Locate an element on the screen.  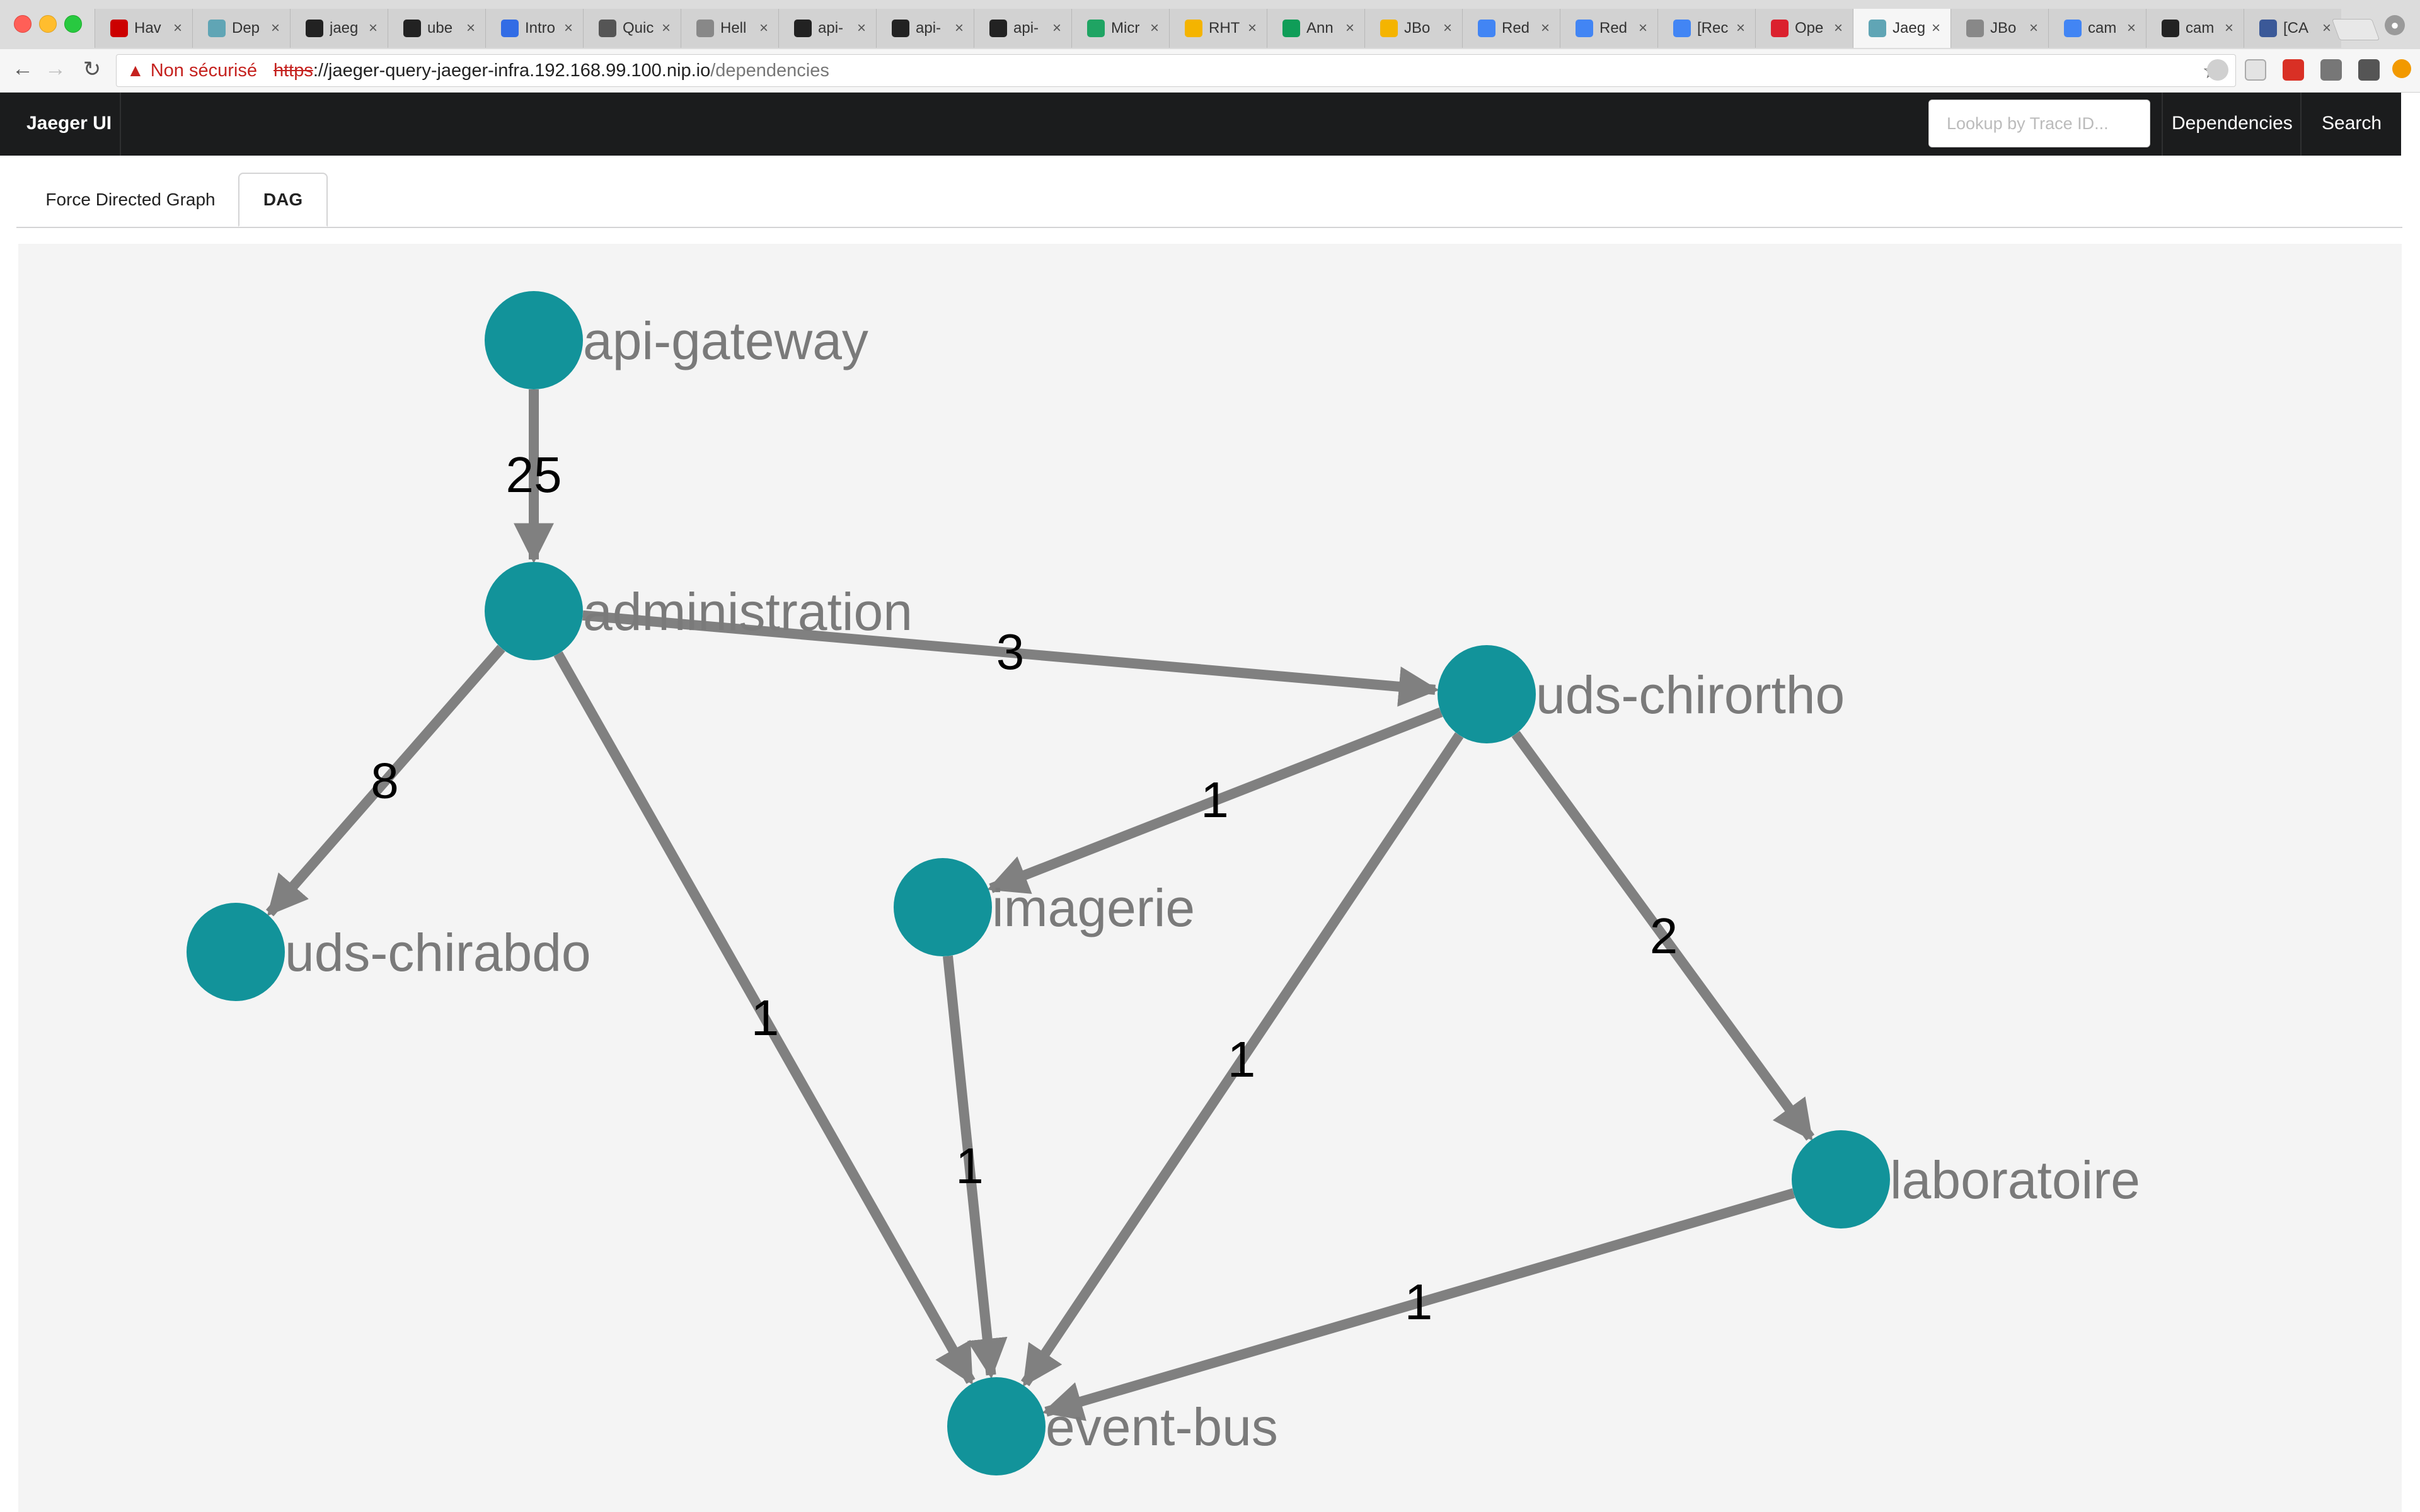
view-tabs: Force Directed Graph DAG is located at coordinates (1209, 200).